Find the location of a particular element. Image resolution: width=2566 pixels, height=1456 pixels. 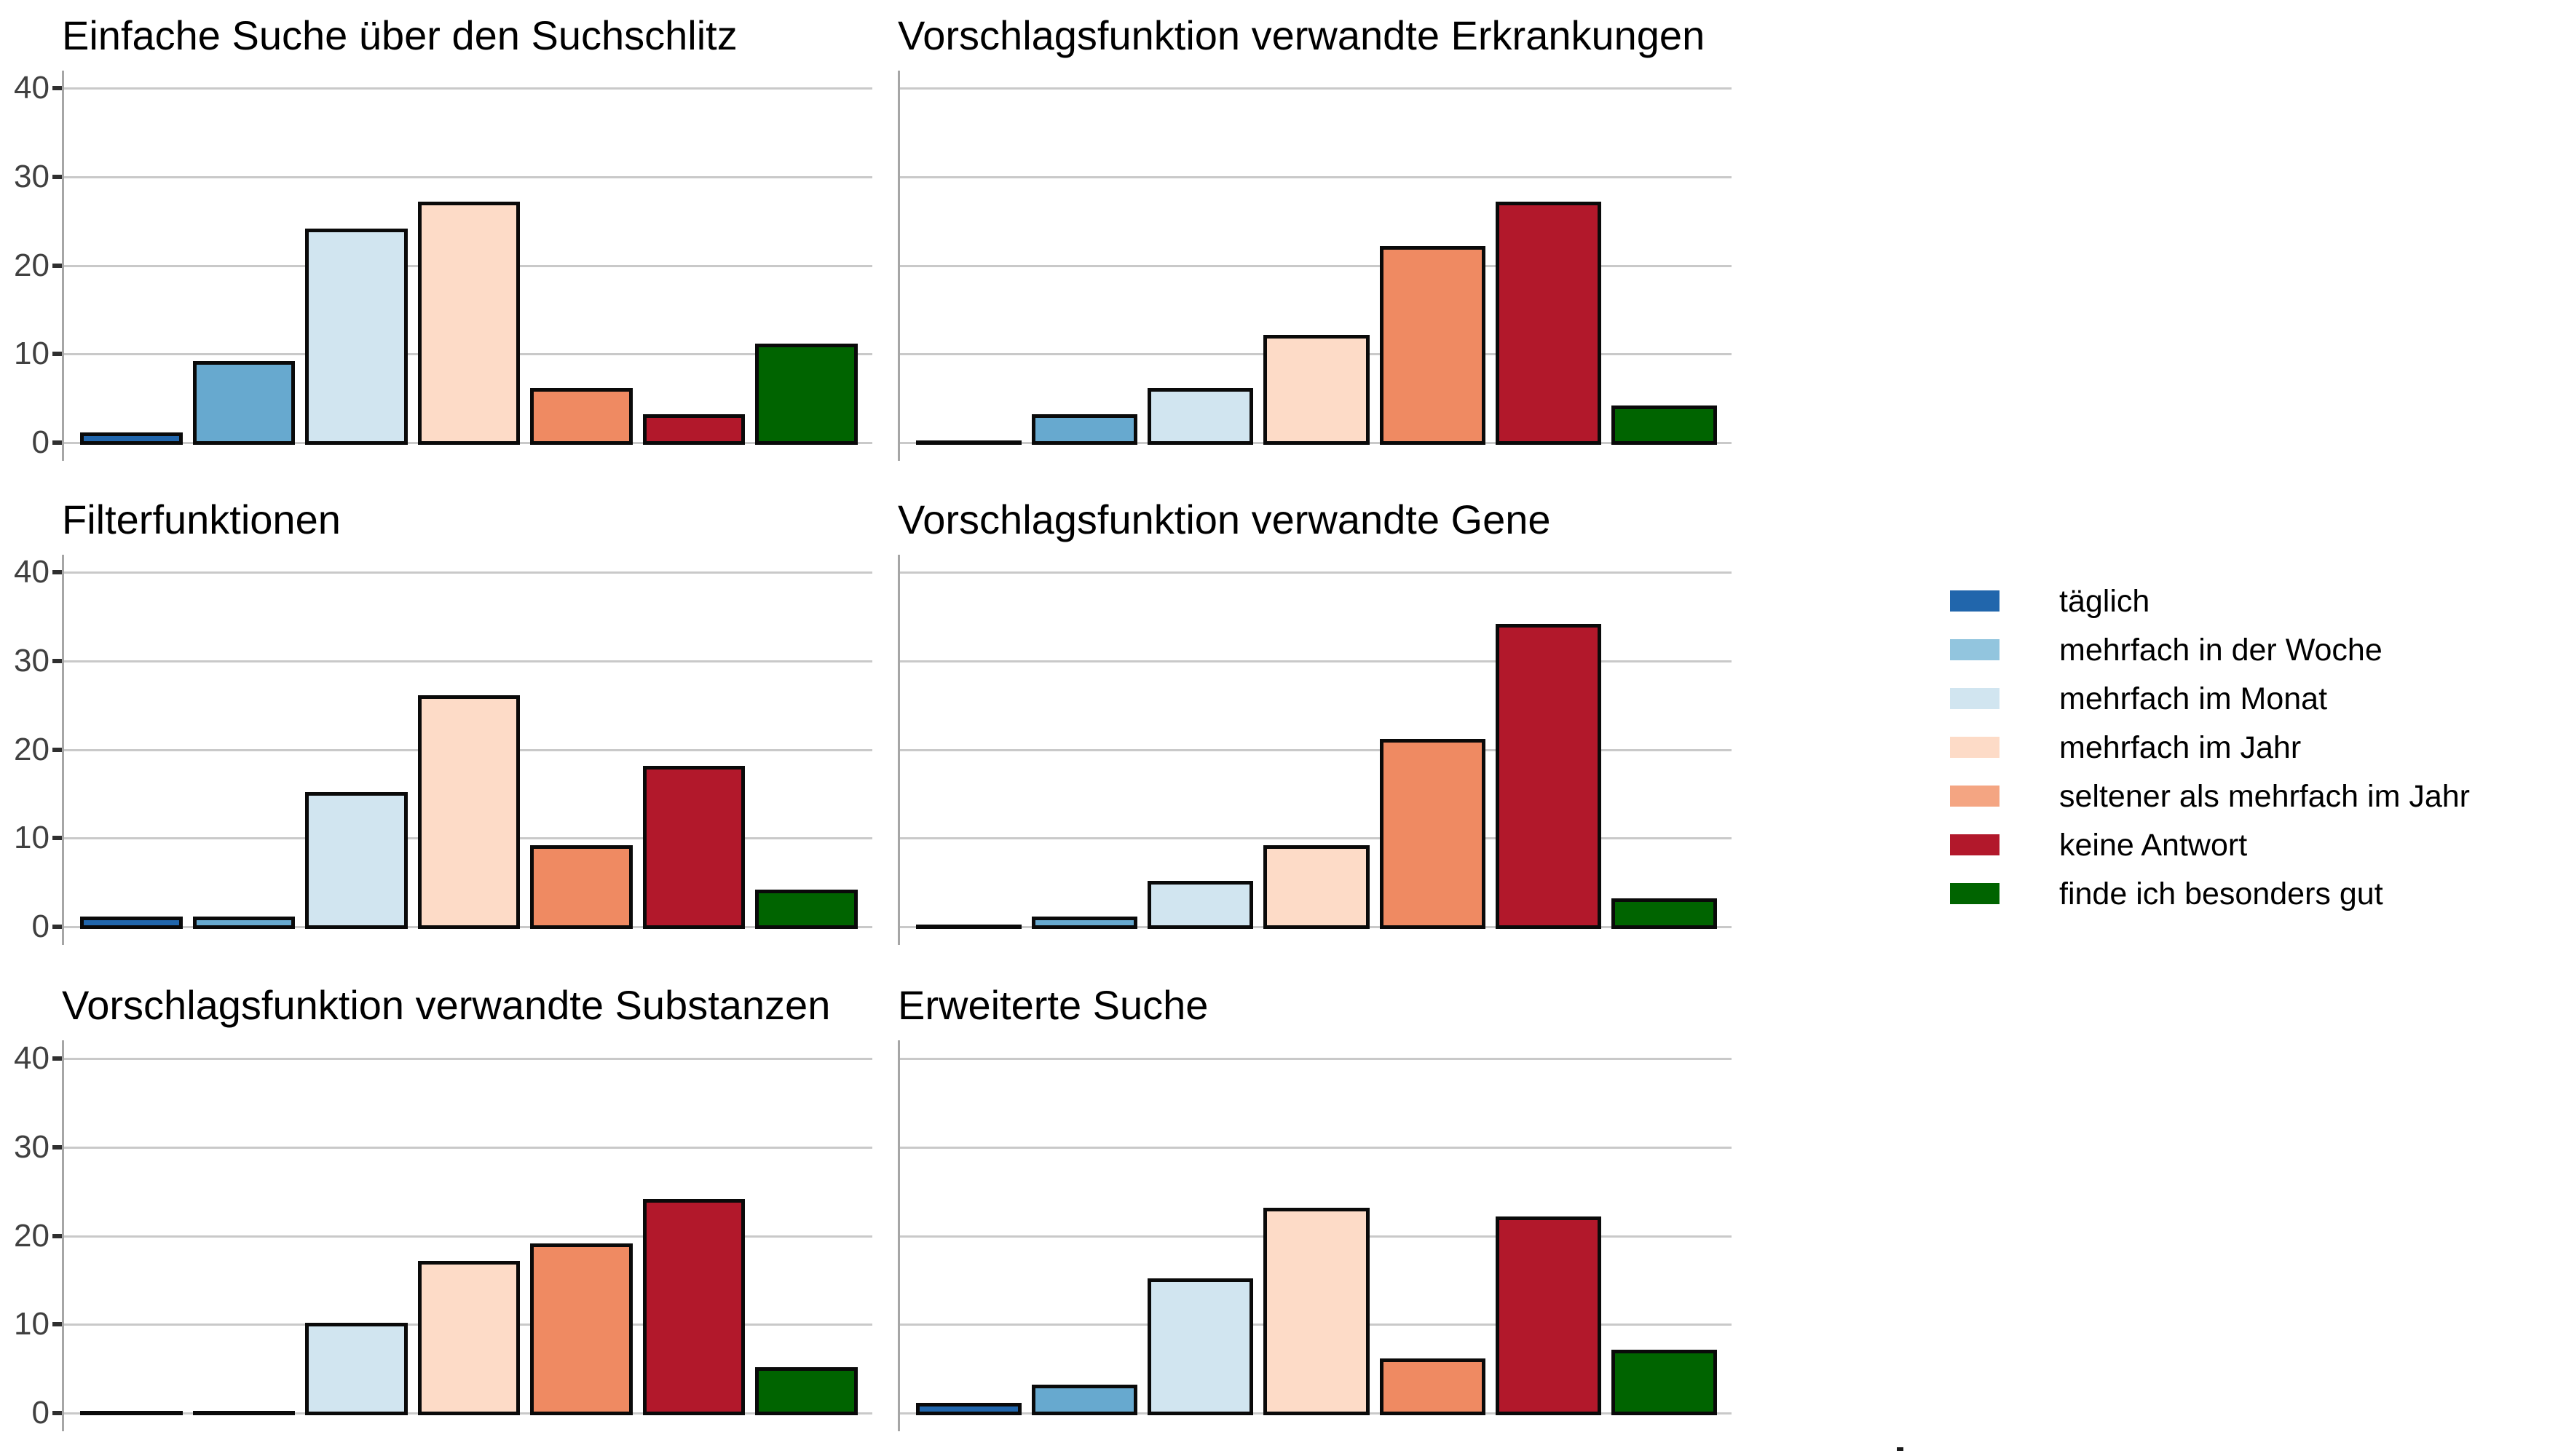

legend-label-5: keine Antwort is located at coordinates (2153, 845).